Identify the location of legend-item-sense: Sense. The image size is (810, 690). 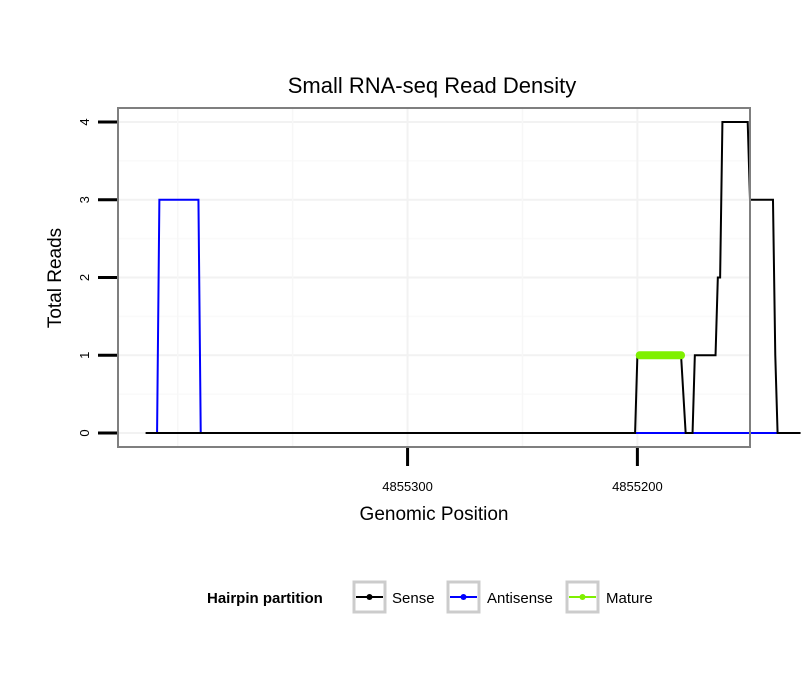
(393, 597).